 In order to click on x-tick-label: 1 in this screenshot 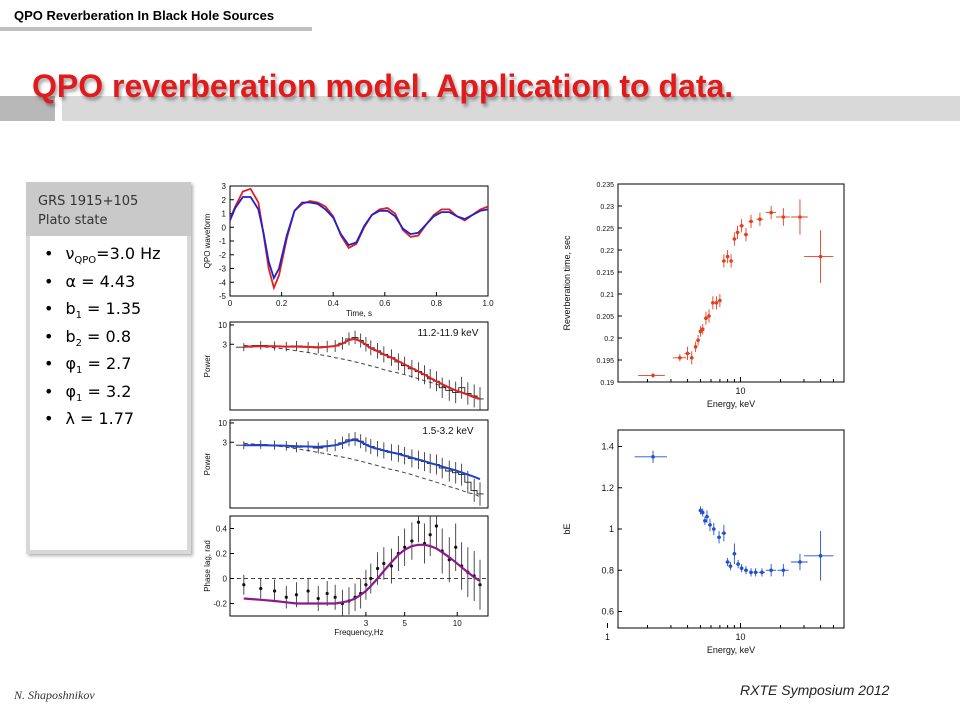, I will do `click(607, 637)`.